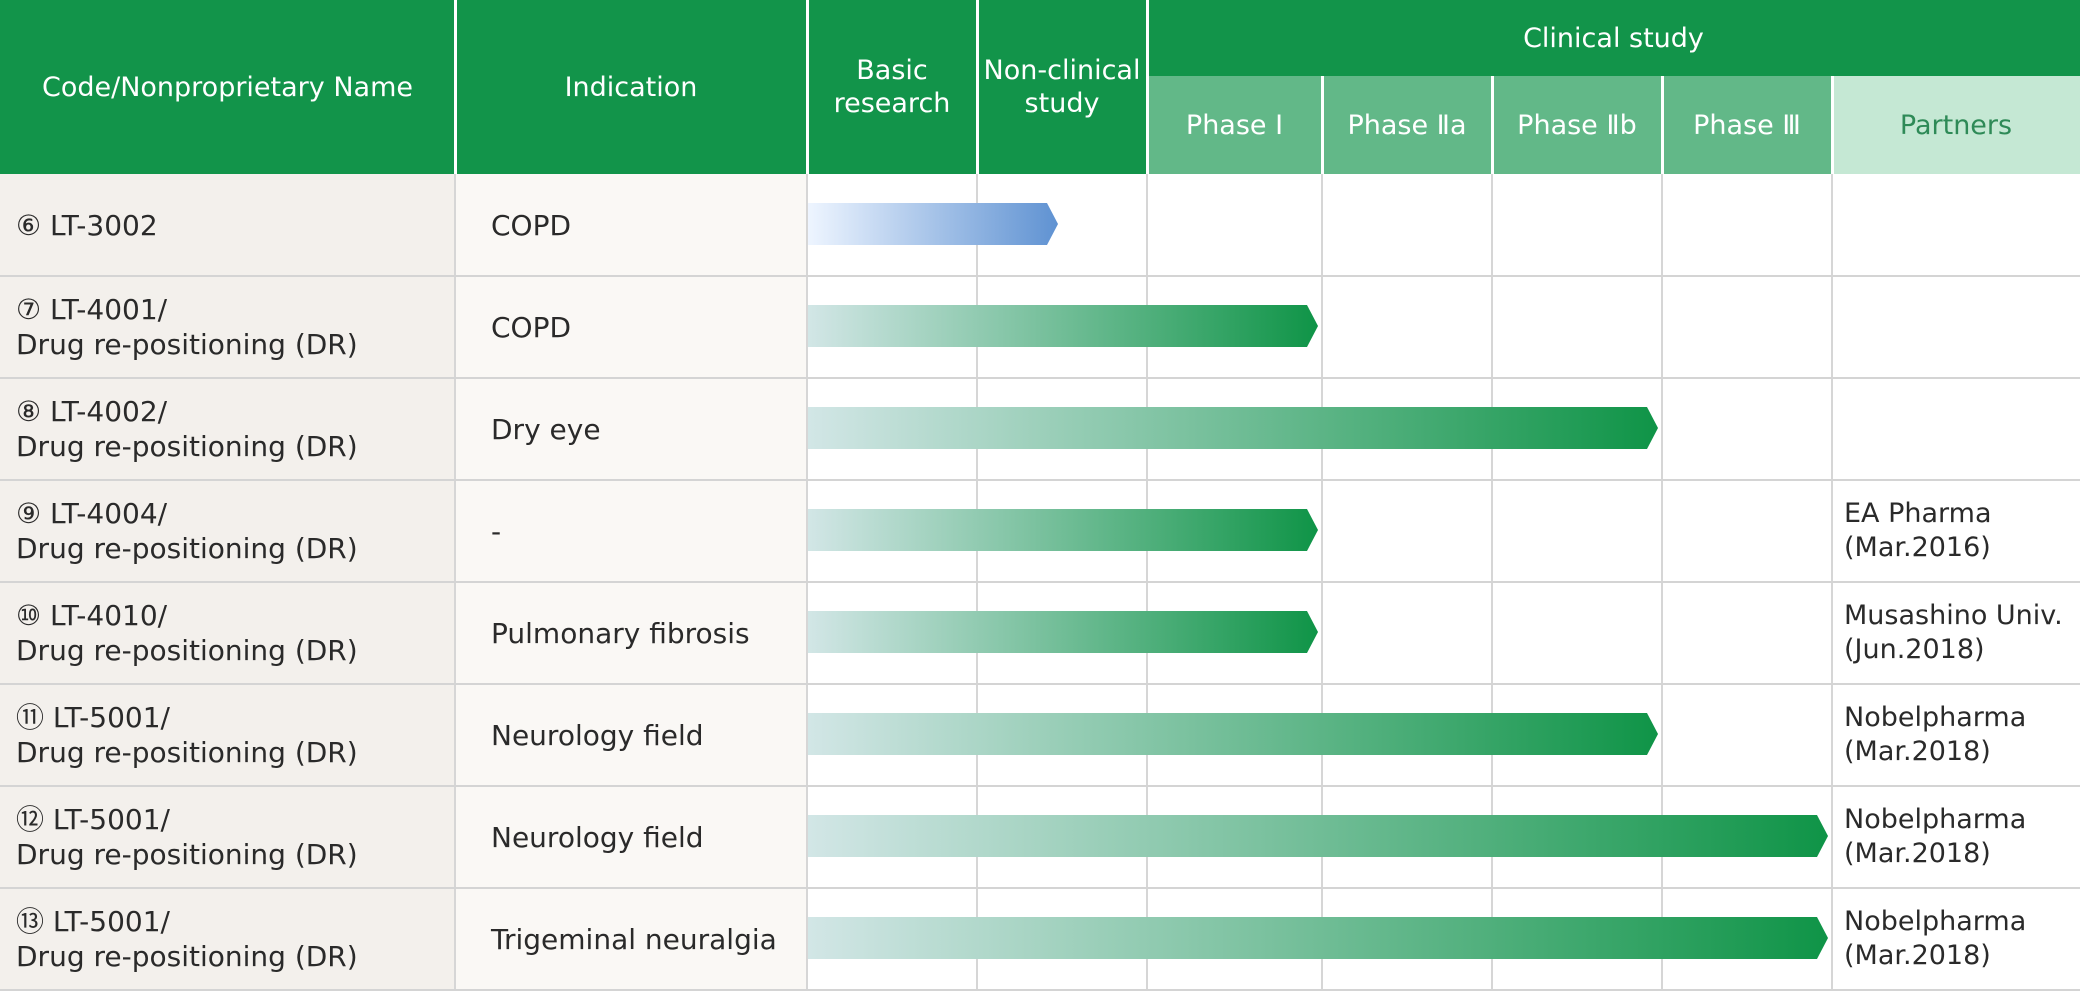 This screenshot has height=991, width=2080. What do you see at coordinates (1577, 125) in the screenshot?
I see `header-phase-2b: Phase Ⅱb` at bounding box center [1577, 125].